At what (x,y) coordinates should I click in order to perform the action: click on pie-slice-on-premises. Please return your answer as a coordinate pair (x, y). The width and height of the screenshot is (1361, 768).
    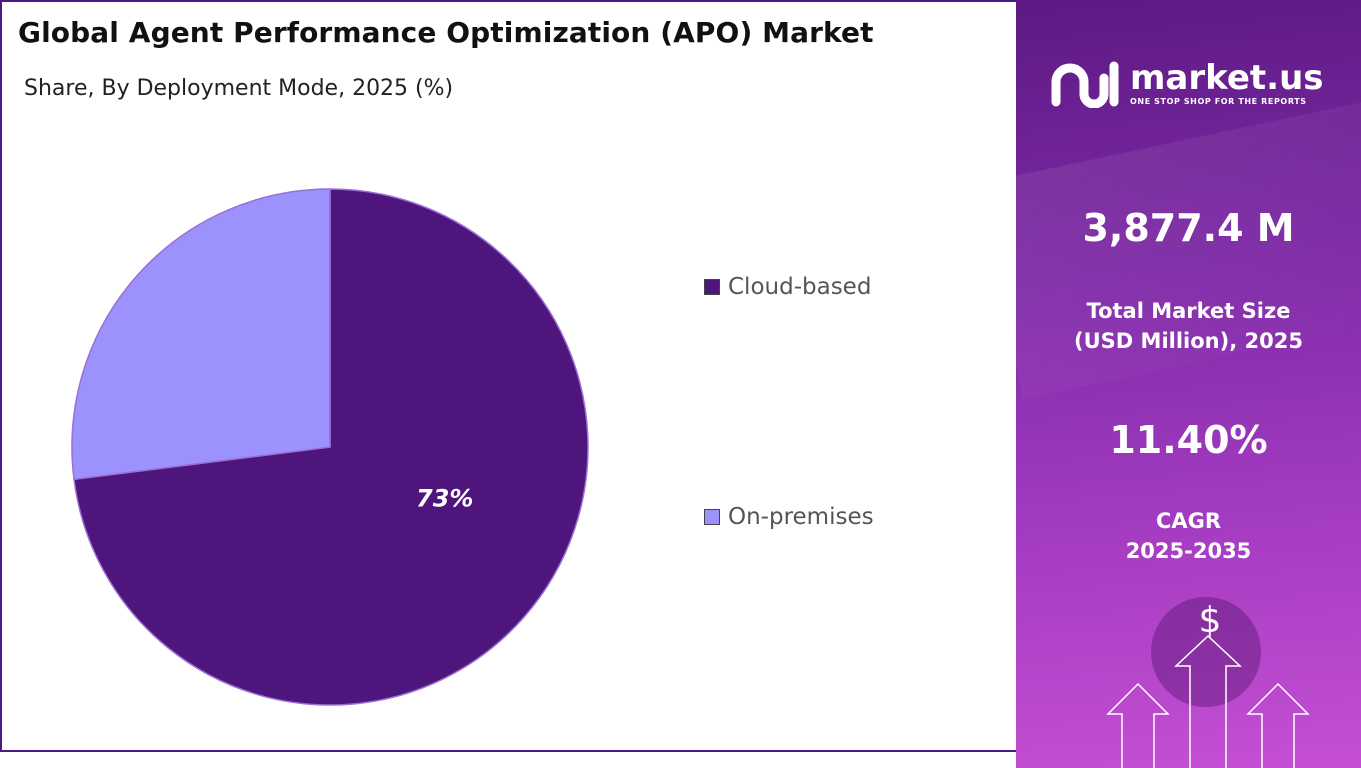
    Looking at the image, I should click on (201, 334).